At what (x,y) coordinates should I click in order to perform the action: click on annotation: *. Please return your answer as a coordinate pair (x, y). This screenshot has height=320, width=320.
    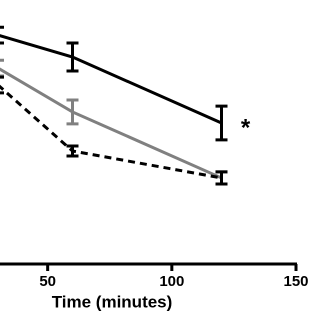
    Looking at the image, I should click on (246, 127).